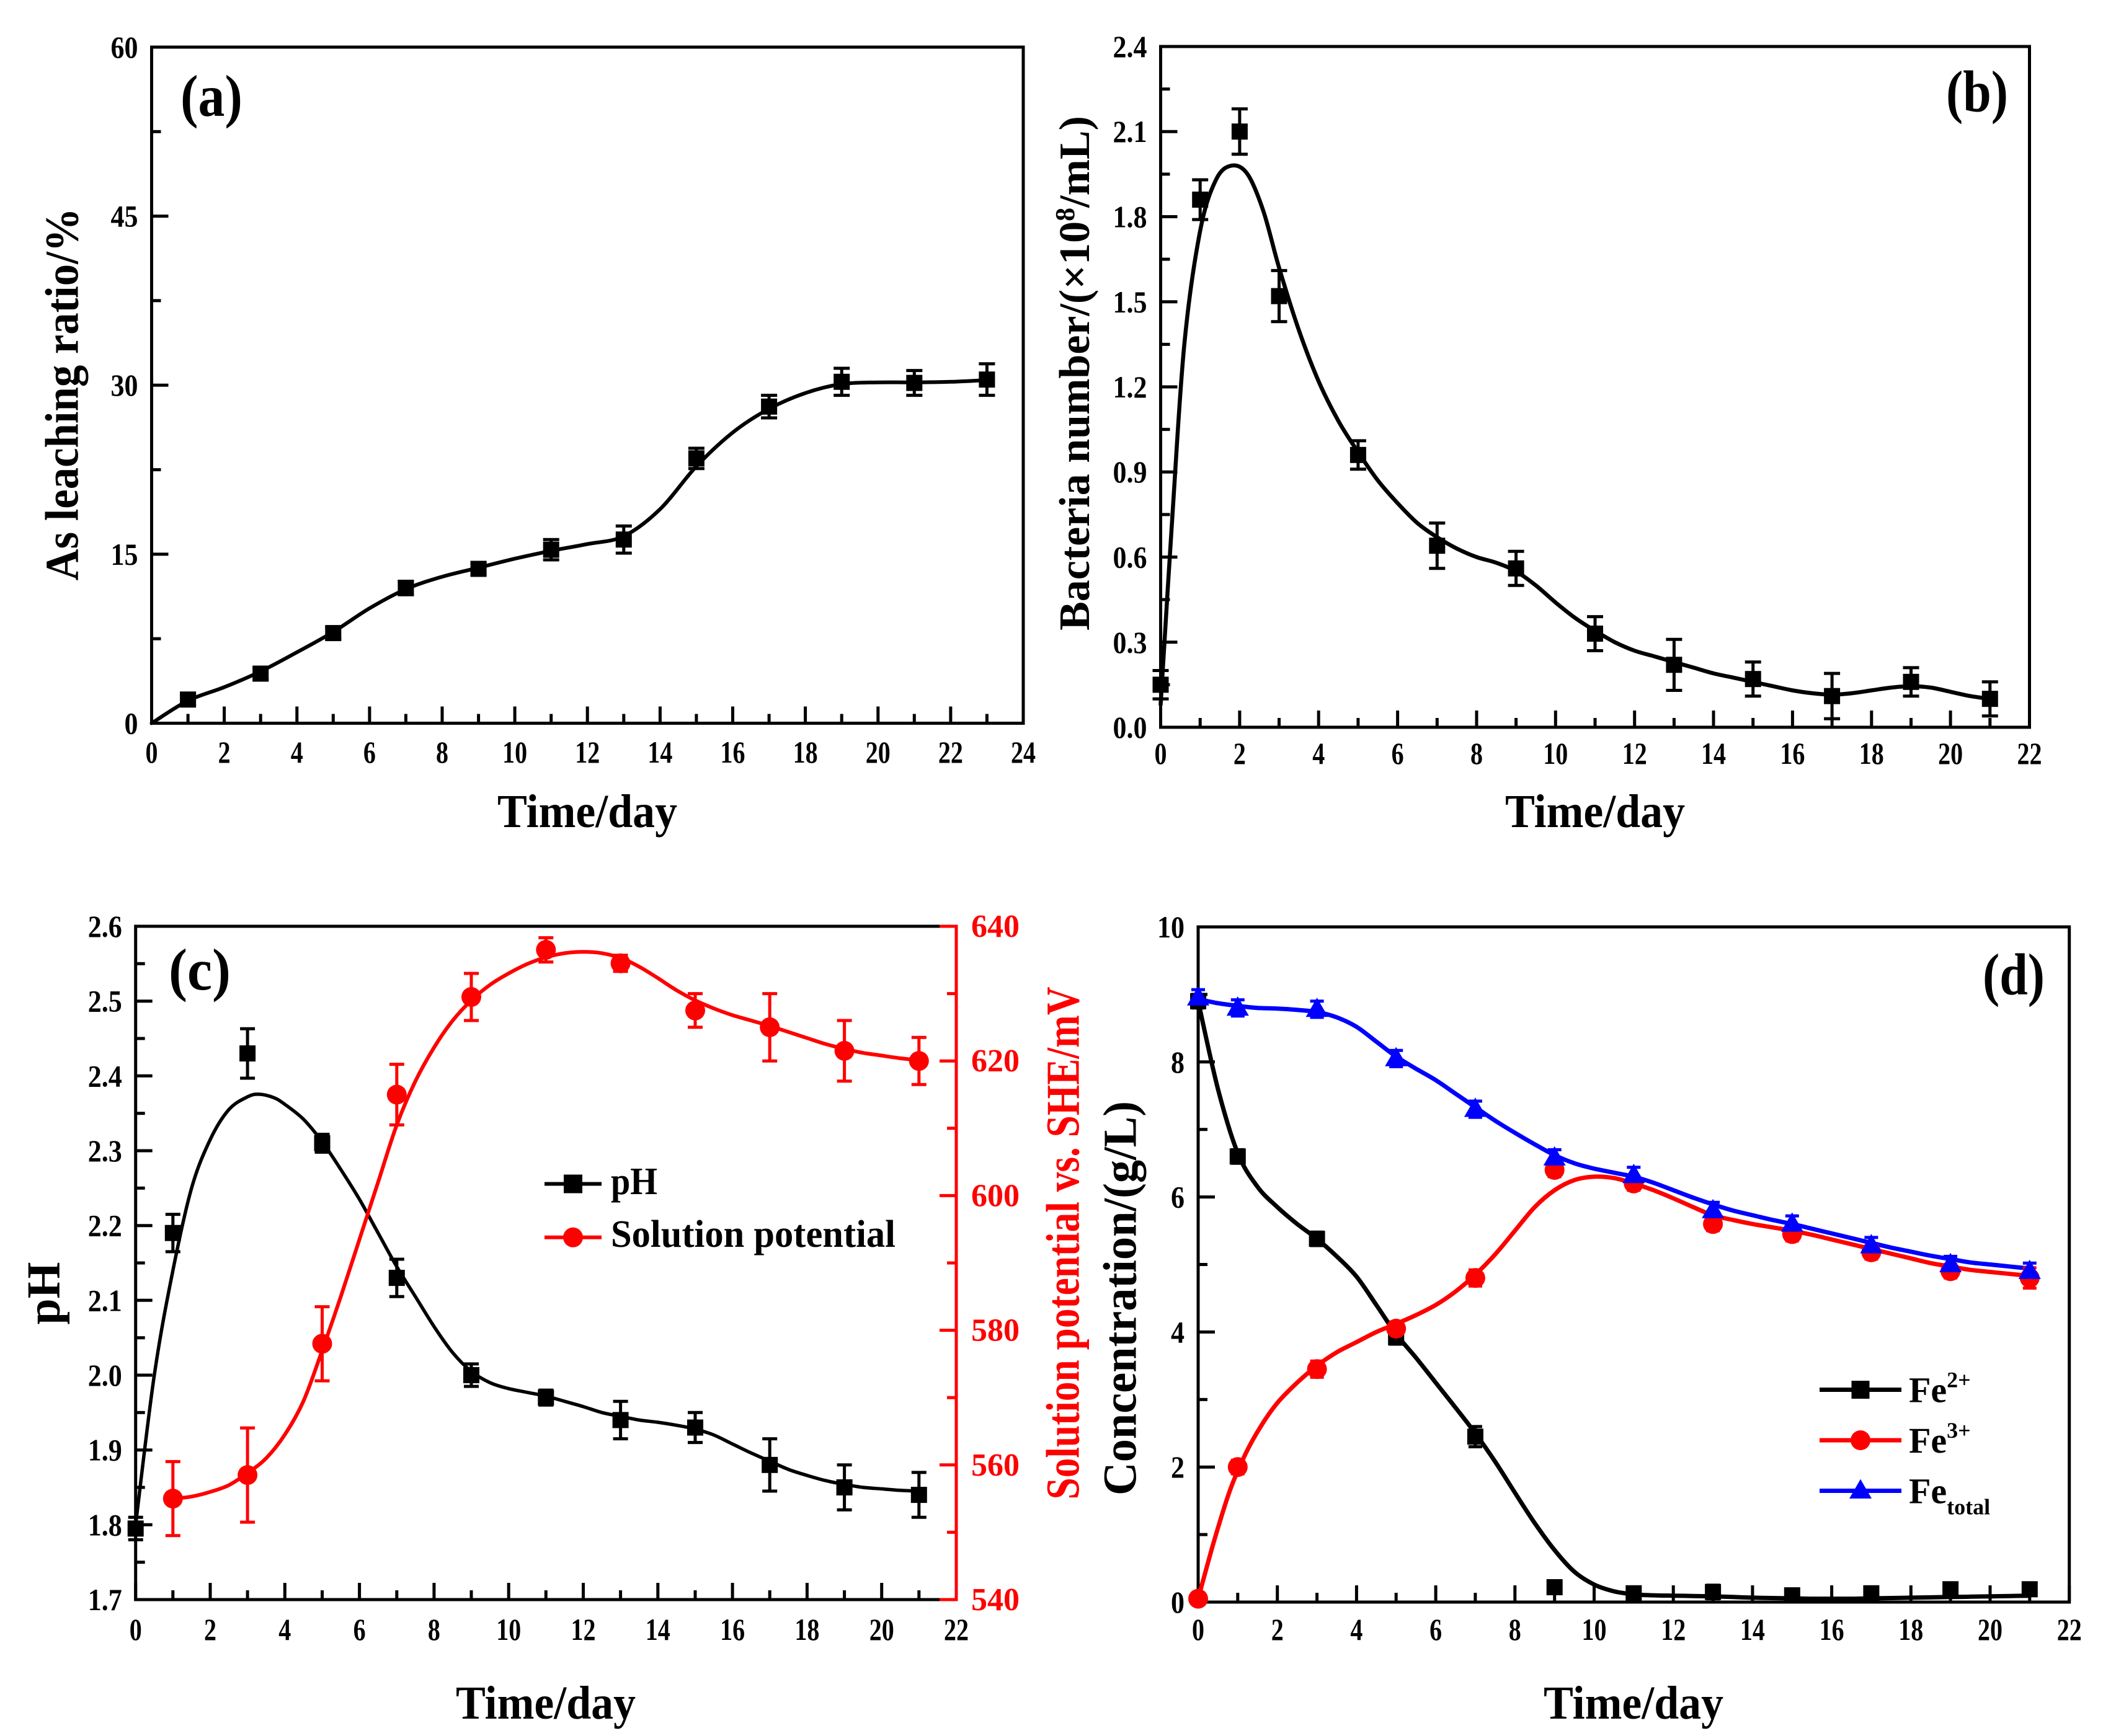 This screenshot has height=1736, width=2116. Describe the element at coordinates (63, 394) in the screenshot. I see `svg-text: As leaching ratio/%` at that location.